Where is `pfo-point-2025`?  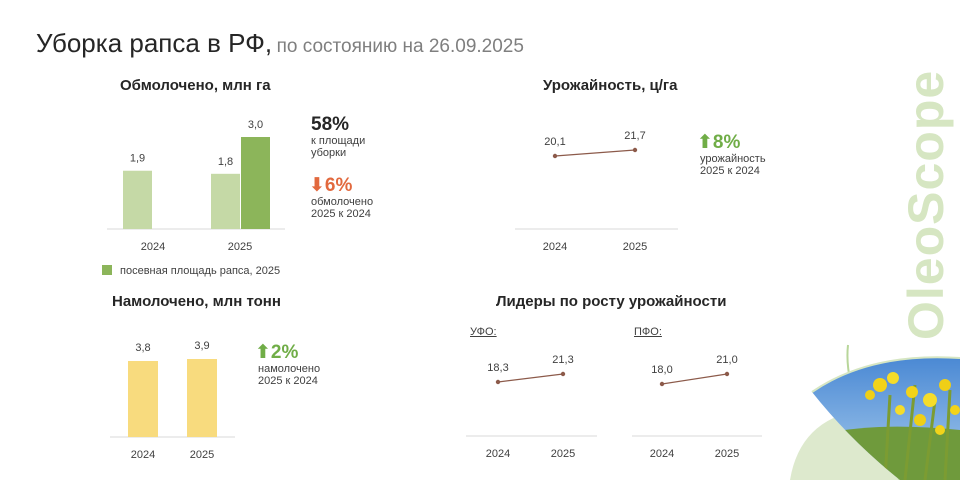 pfo-point-2025 is located at coordinates (727, 374).